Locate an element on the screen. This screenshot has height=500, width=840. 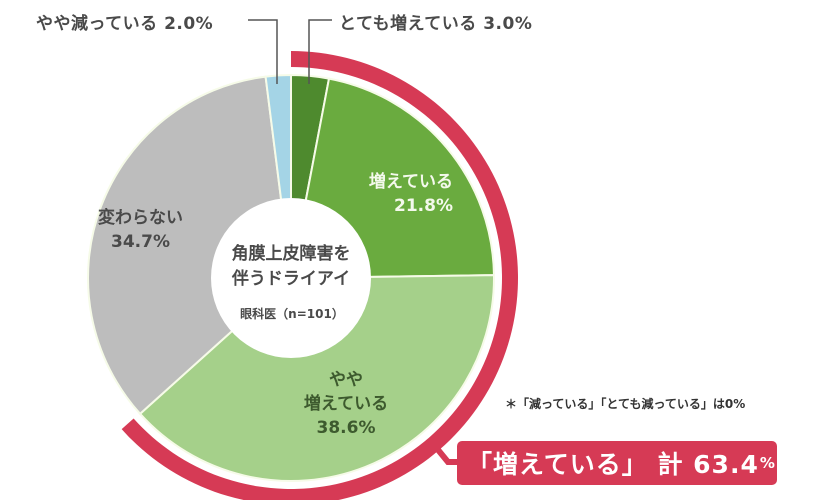
label-unchanged-name: 変わらない is located at coordinates (140, 218).